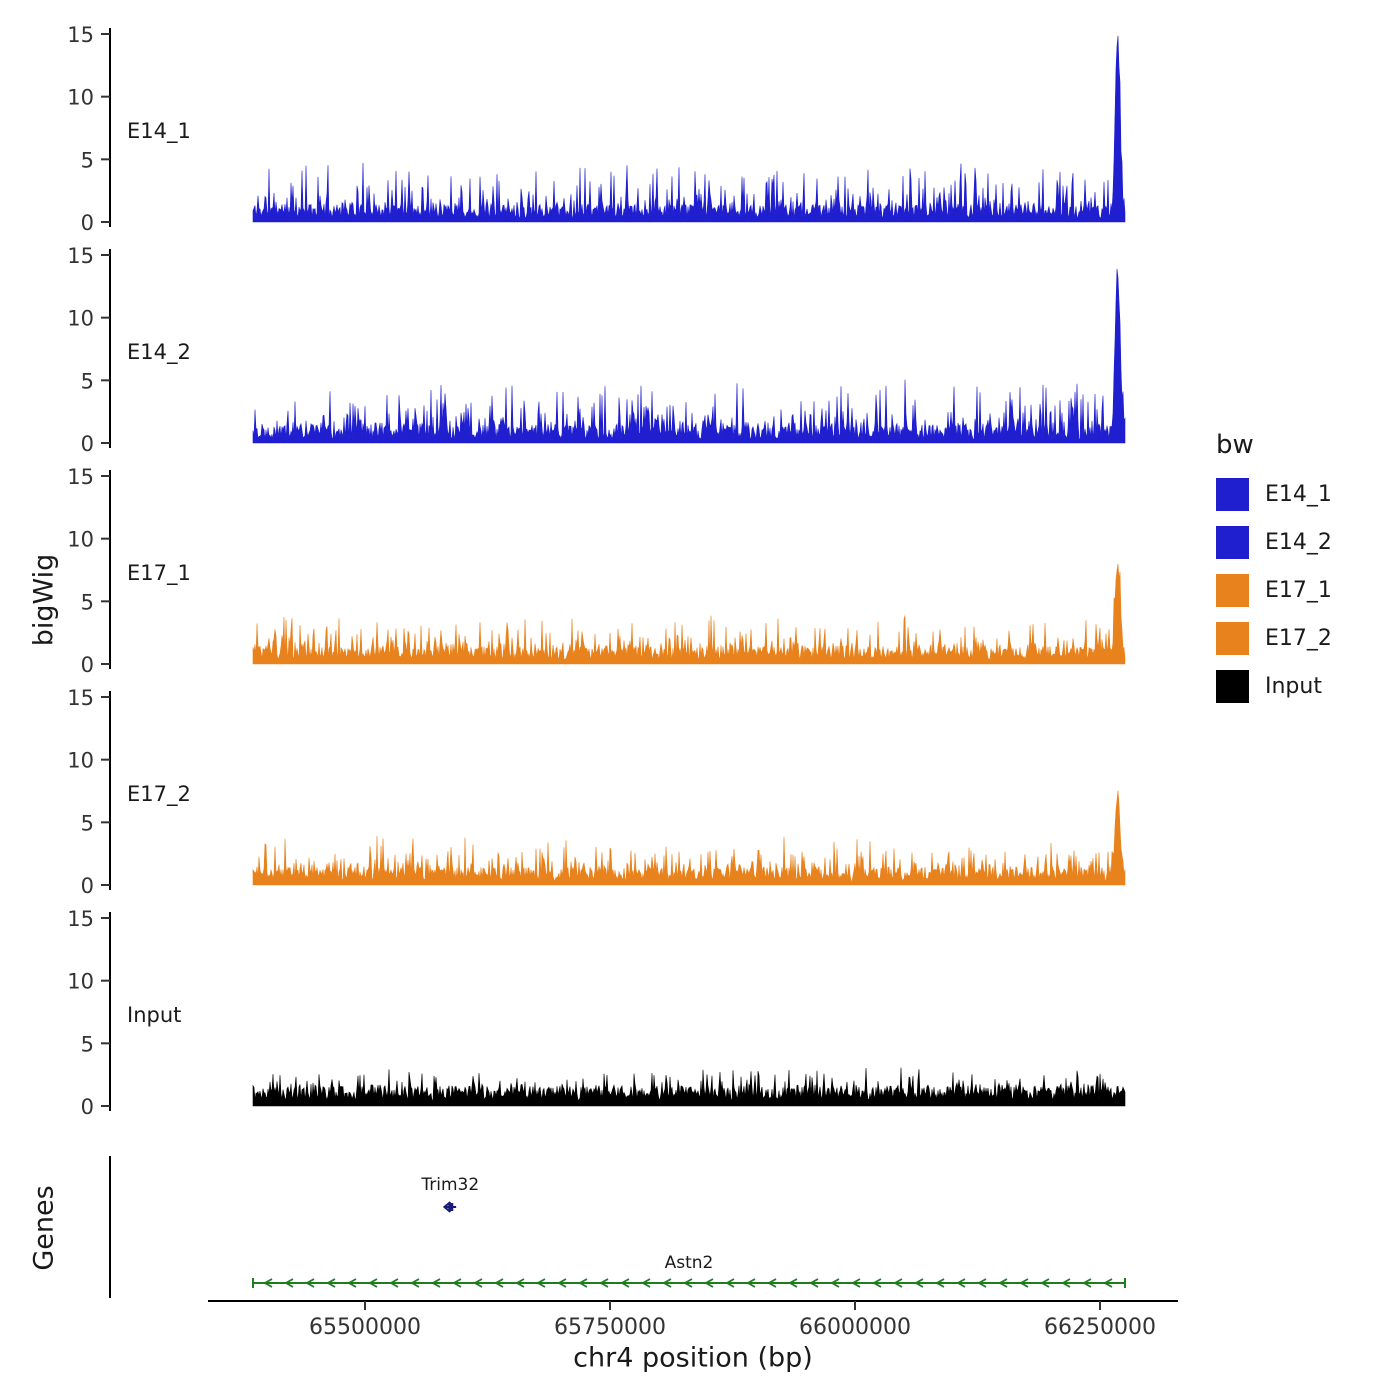 This screenshot has height=1400, width=1400. I want to click on x-tick-label: 65500000, so click(365, 1327).